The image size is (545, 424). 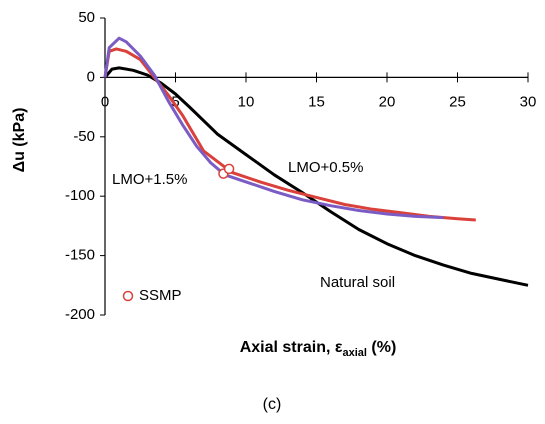 I want to click on x-axis-label-main: Axial strain, ε, so click(x=291, y=347).